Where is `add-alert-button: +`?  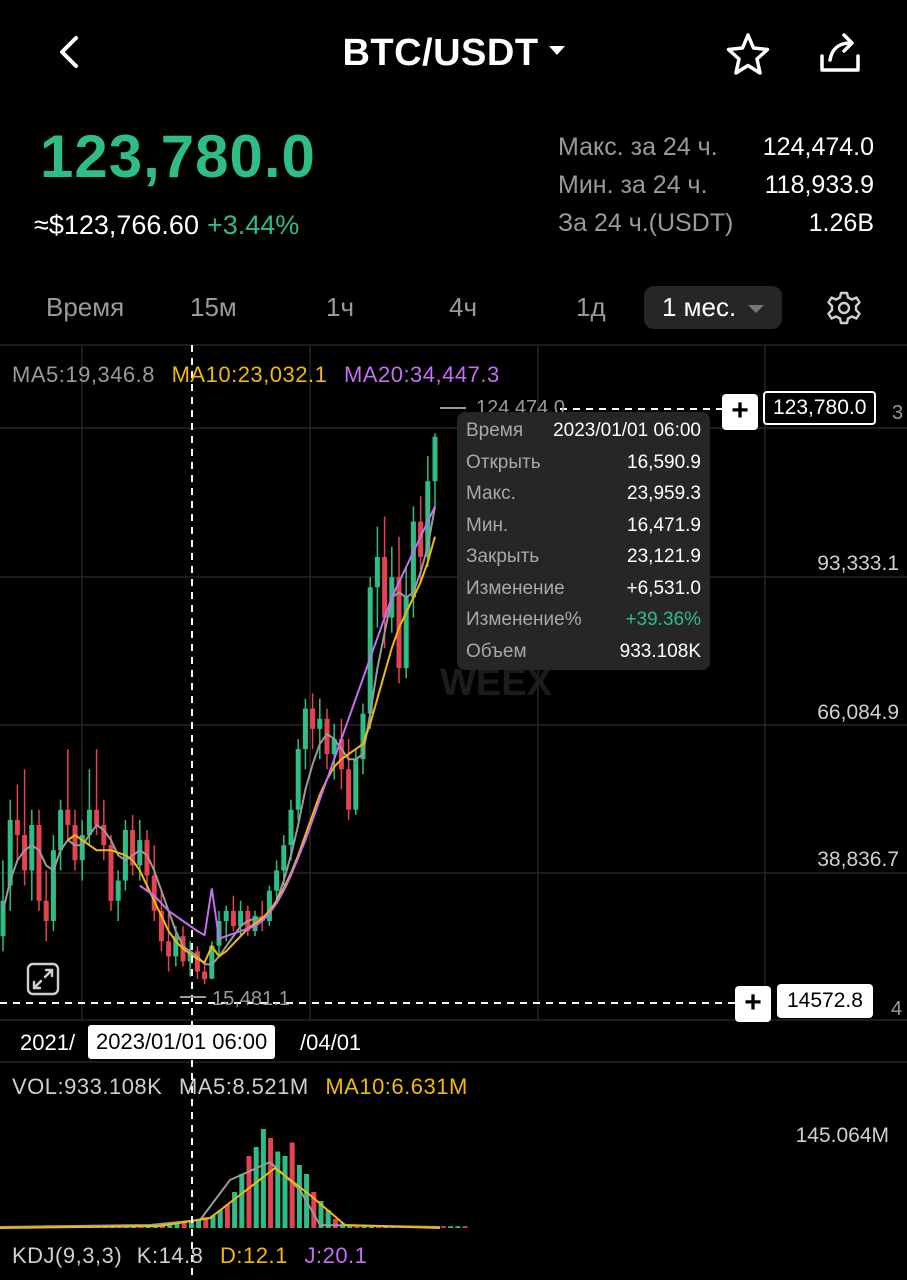 add-alert-button: + is located at coordinates (740, 412).